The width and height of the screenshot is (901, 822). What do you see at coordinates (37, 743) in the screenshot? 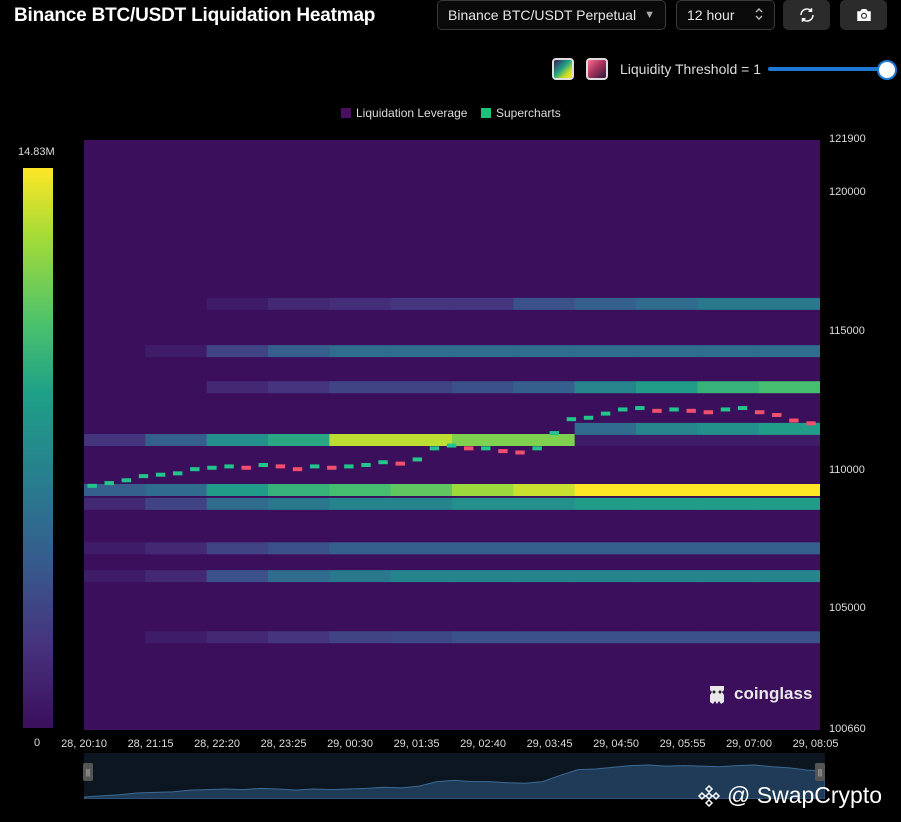
I see `colorbar-min-label: 0` at bounding box center [37, 743].